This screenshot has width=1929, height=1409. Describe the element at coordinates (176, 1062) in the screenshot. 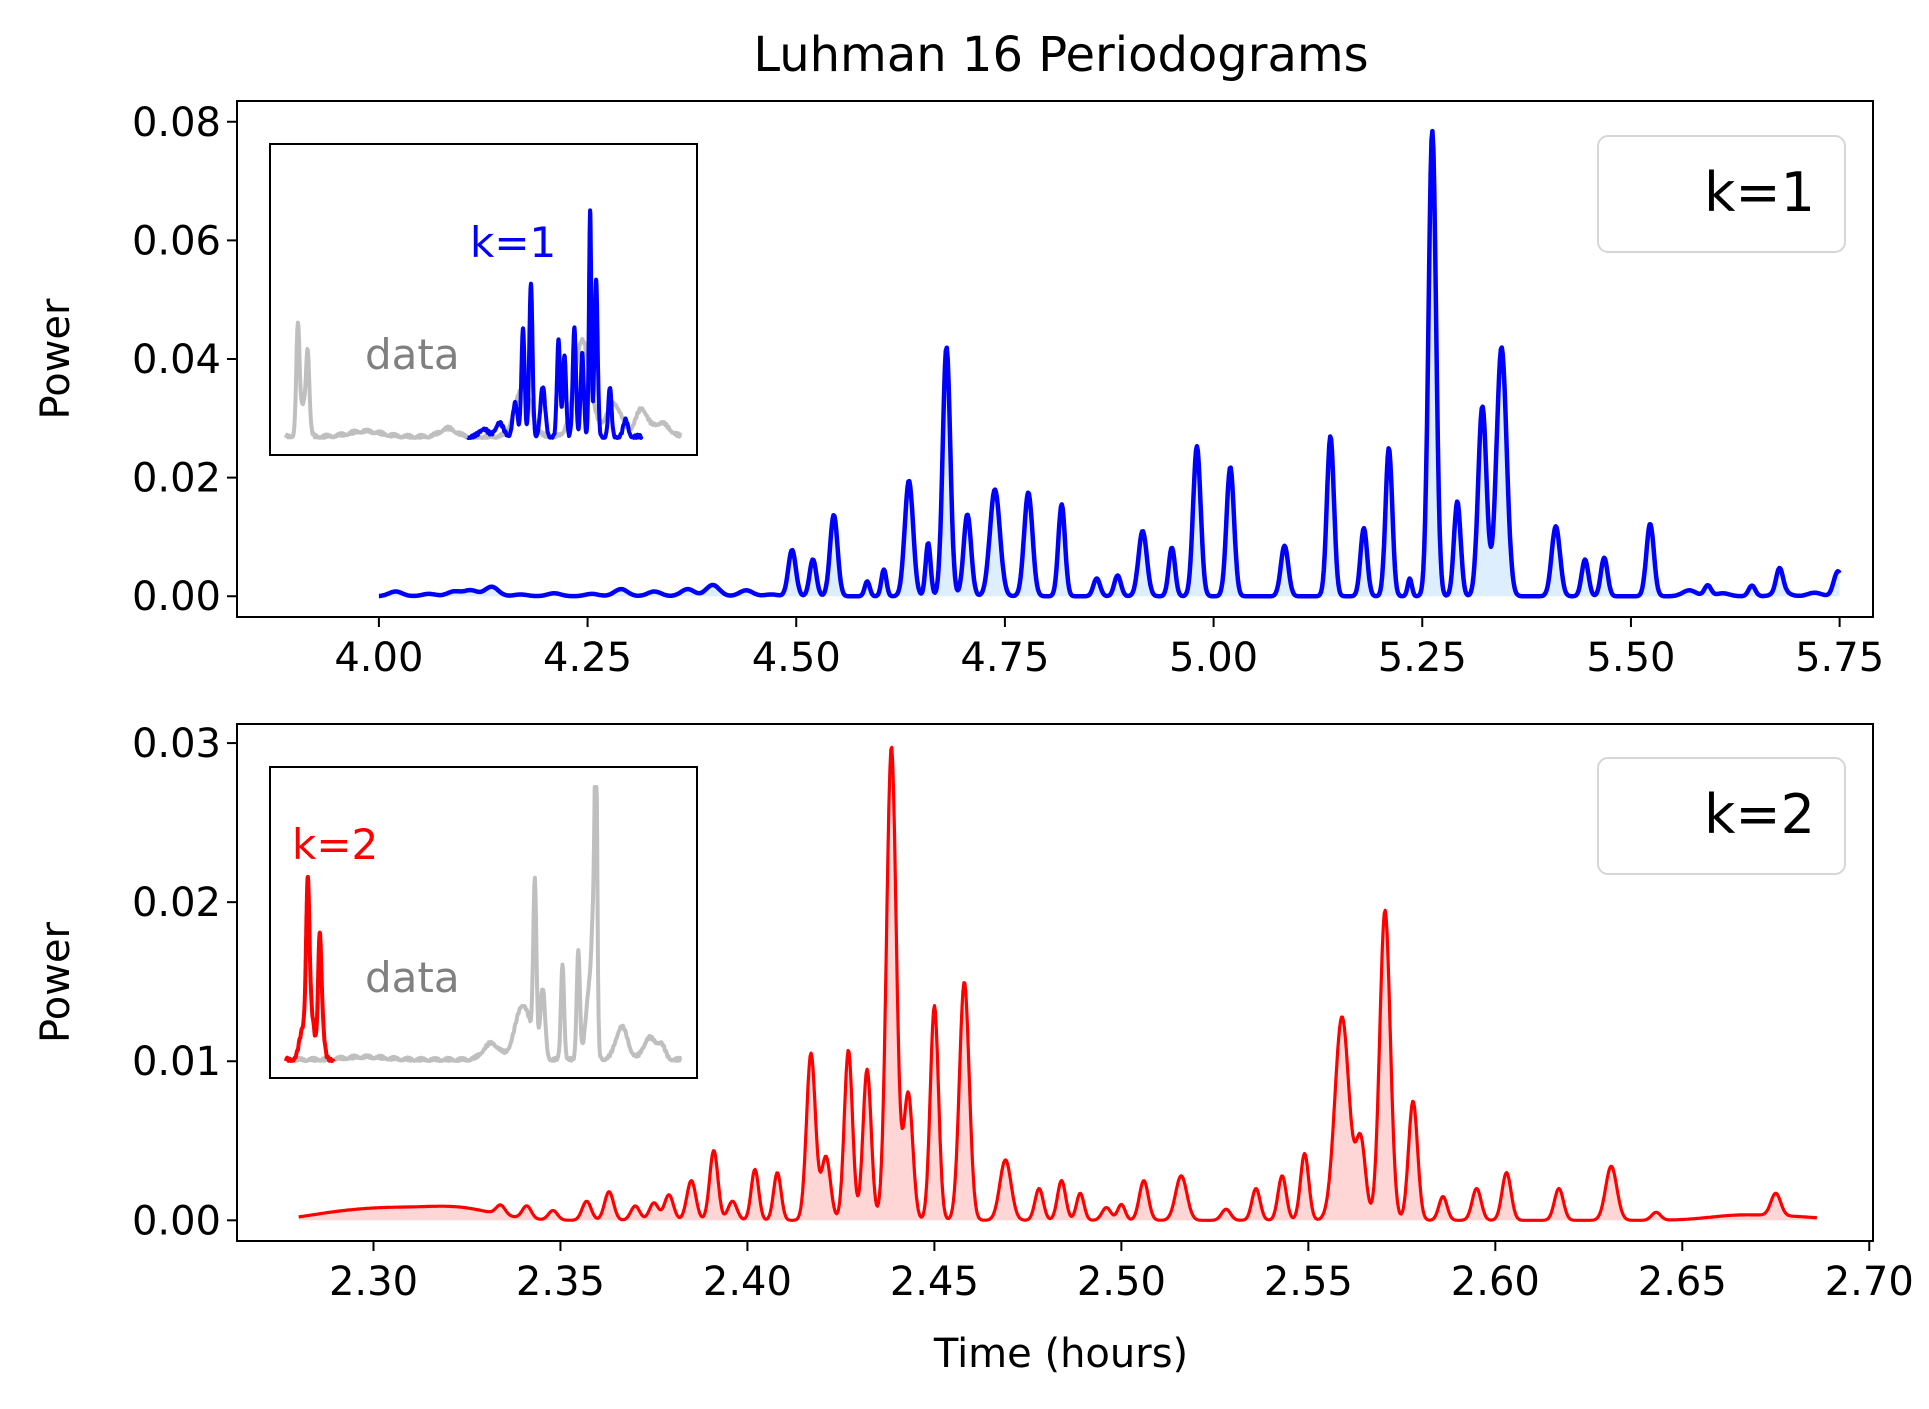

I see `y-tick-label: 0.01` at that location.